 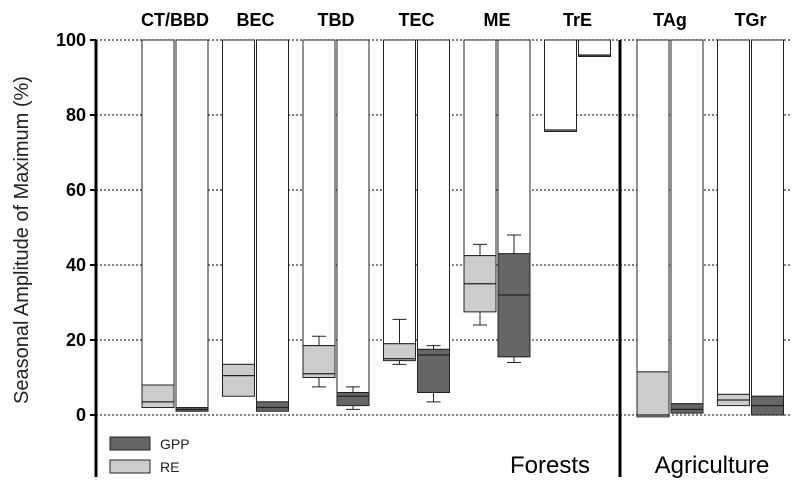 I want to click on group-label-forests: Forests, so click(x=550, y=465).